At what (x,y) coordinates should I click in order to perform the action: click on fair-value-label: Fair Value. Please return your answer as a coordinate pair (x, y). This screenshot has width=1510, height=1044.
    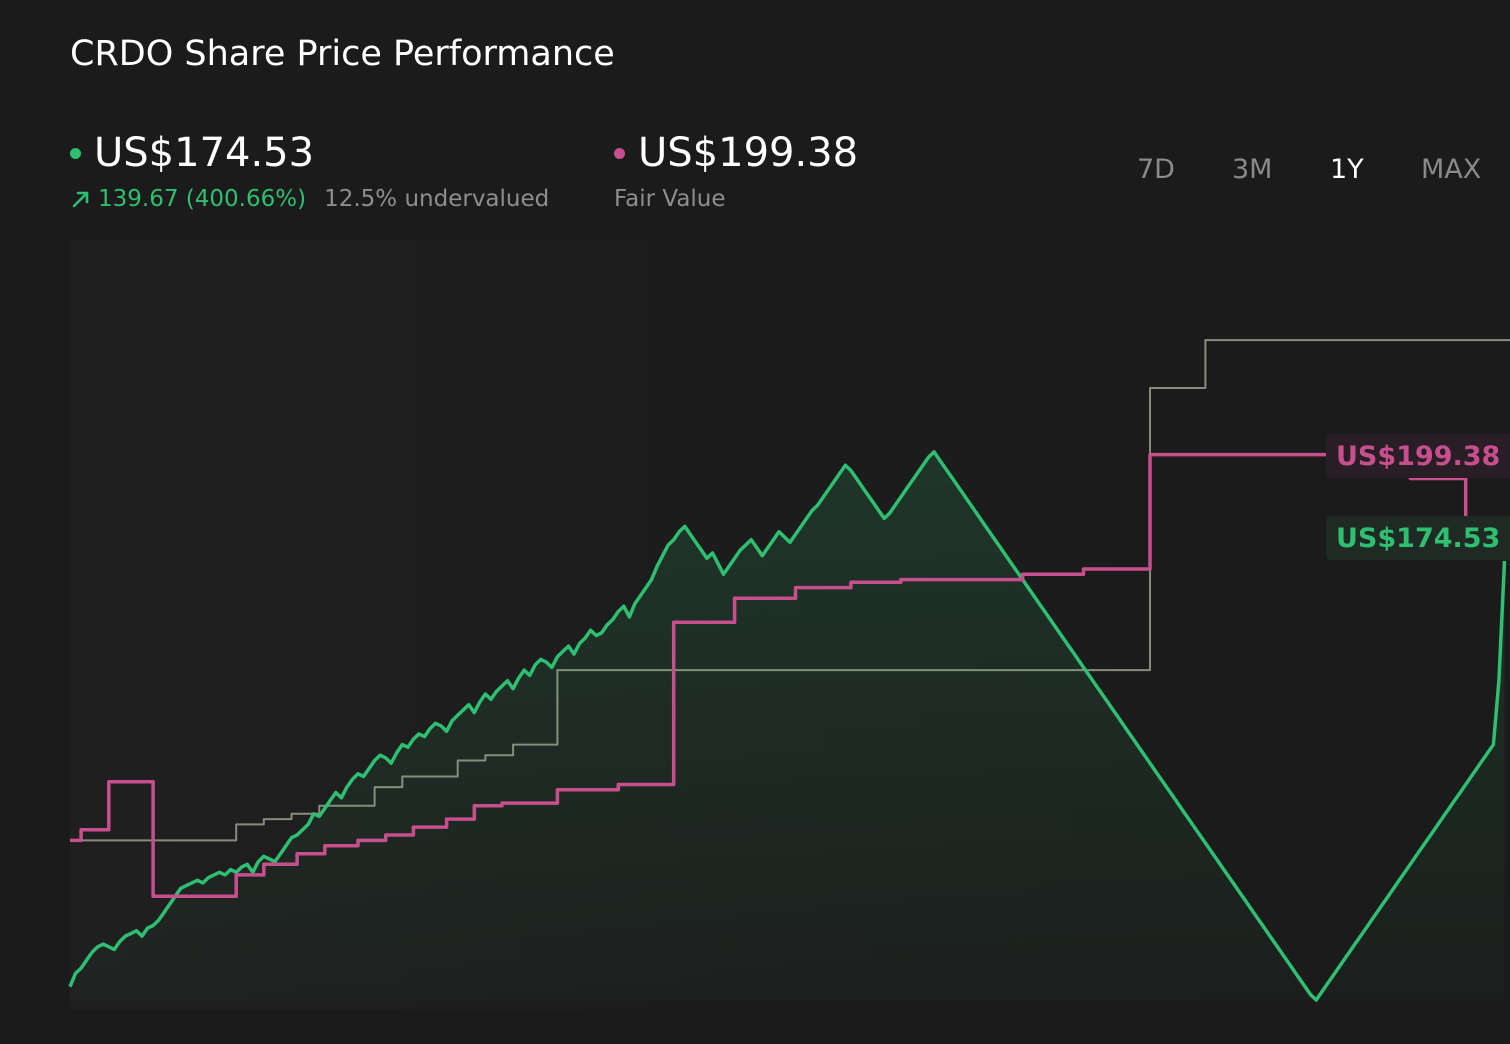
    Looking at the image, I should click on (670, 199).